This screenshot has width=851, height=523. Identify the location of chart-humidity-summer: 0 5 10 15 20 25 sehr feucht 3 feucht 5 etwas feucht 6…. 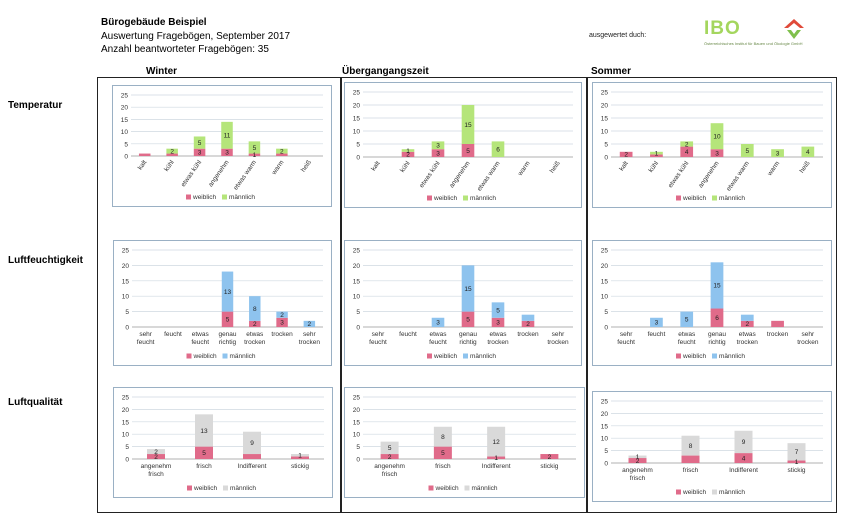
(712, 303).